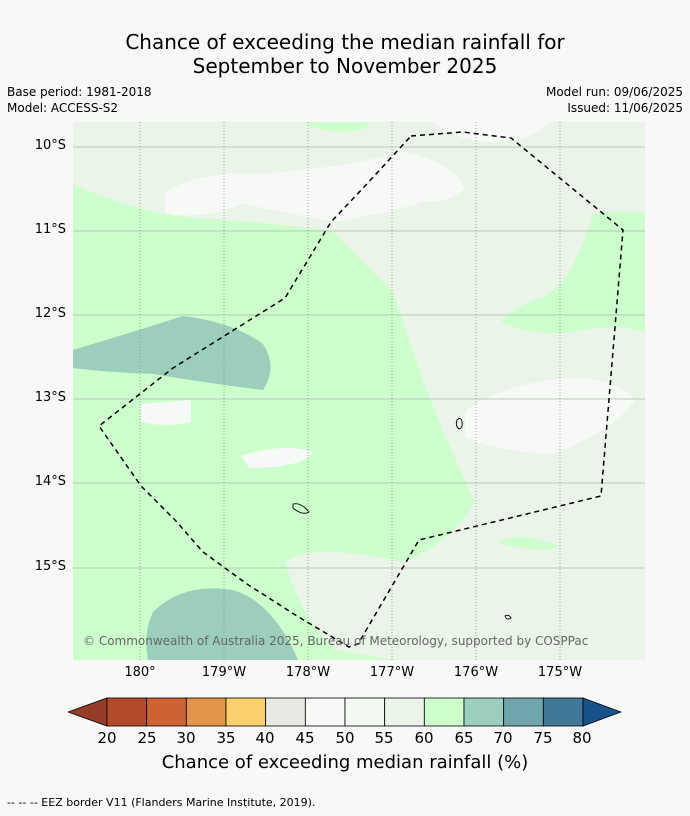  What do you see at coordinates (50, 145) in the screenshot?
I see `lat-label: 10°S` at bounding box center [50, 145].